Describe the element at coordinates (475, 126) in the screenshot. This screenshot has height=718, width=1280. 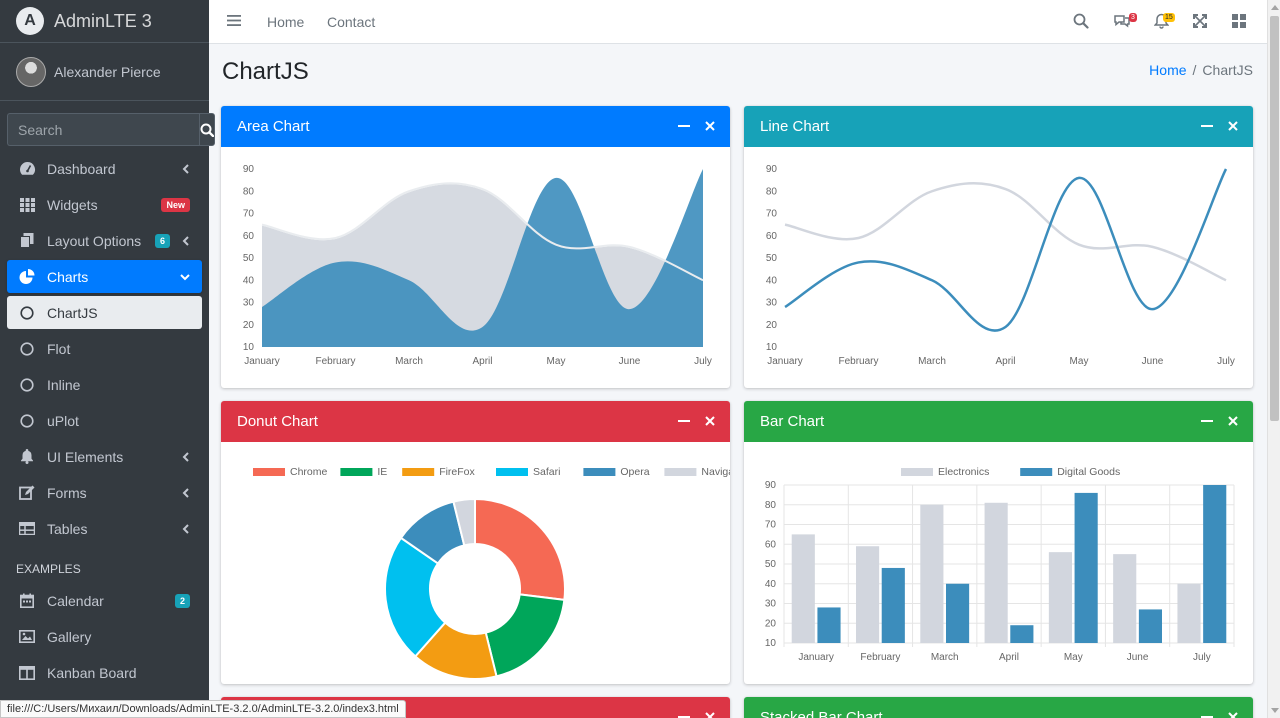
I see `card-header: Area Chart` at that location.